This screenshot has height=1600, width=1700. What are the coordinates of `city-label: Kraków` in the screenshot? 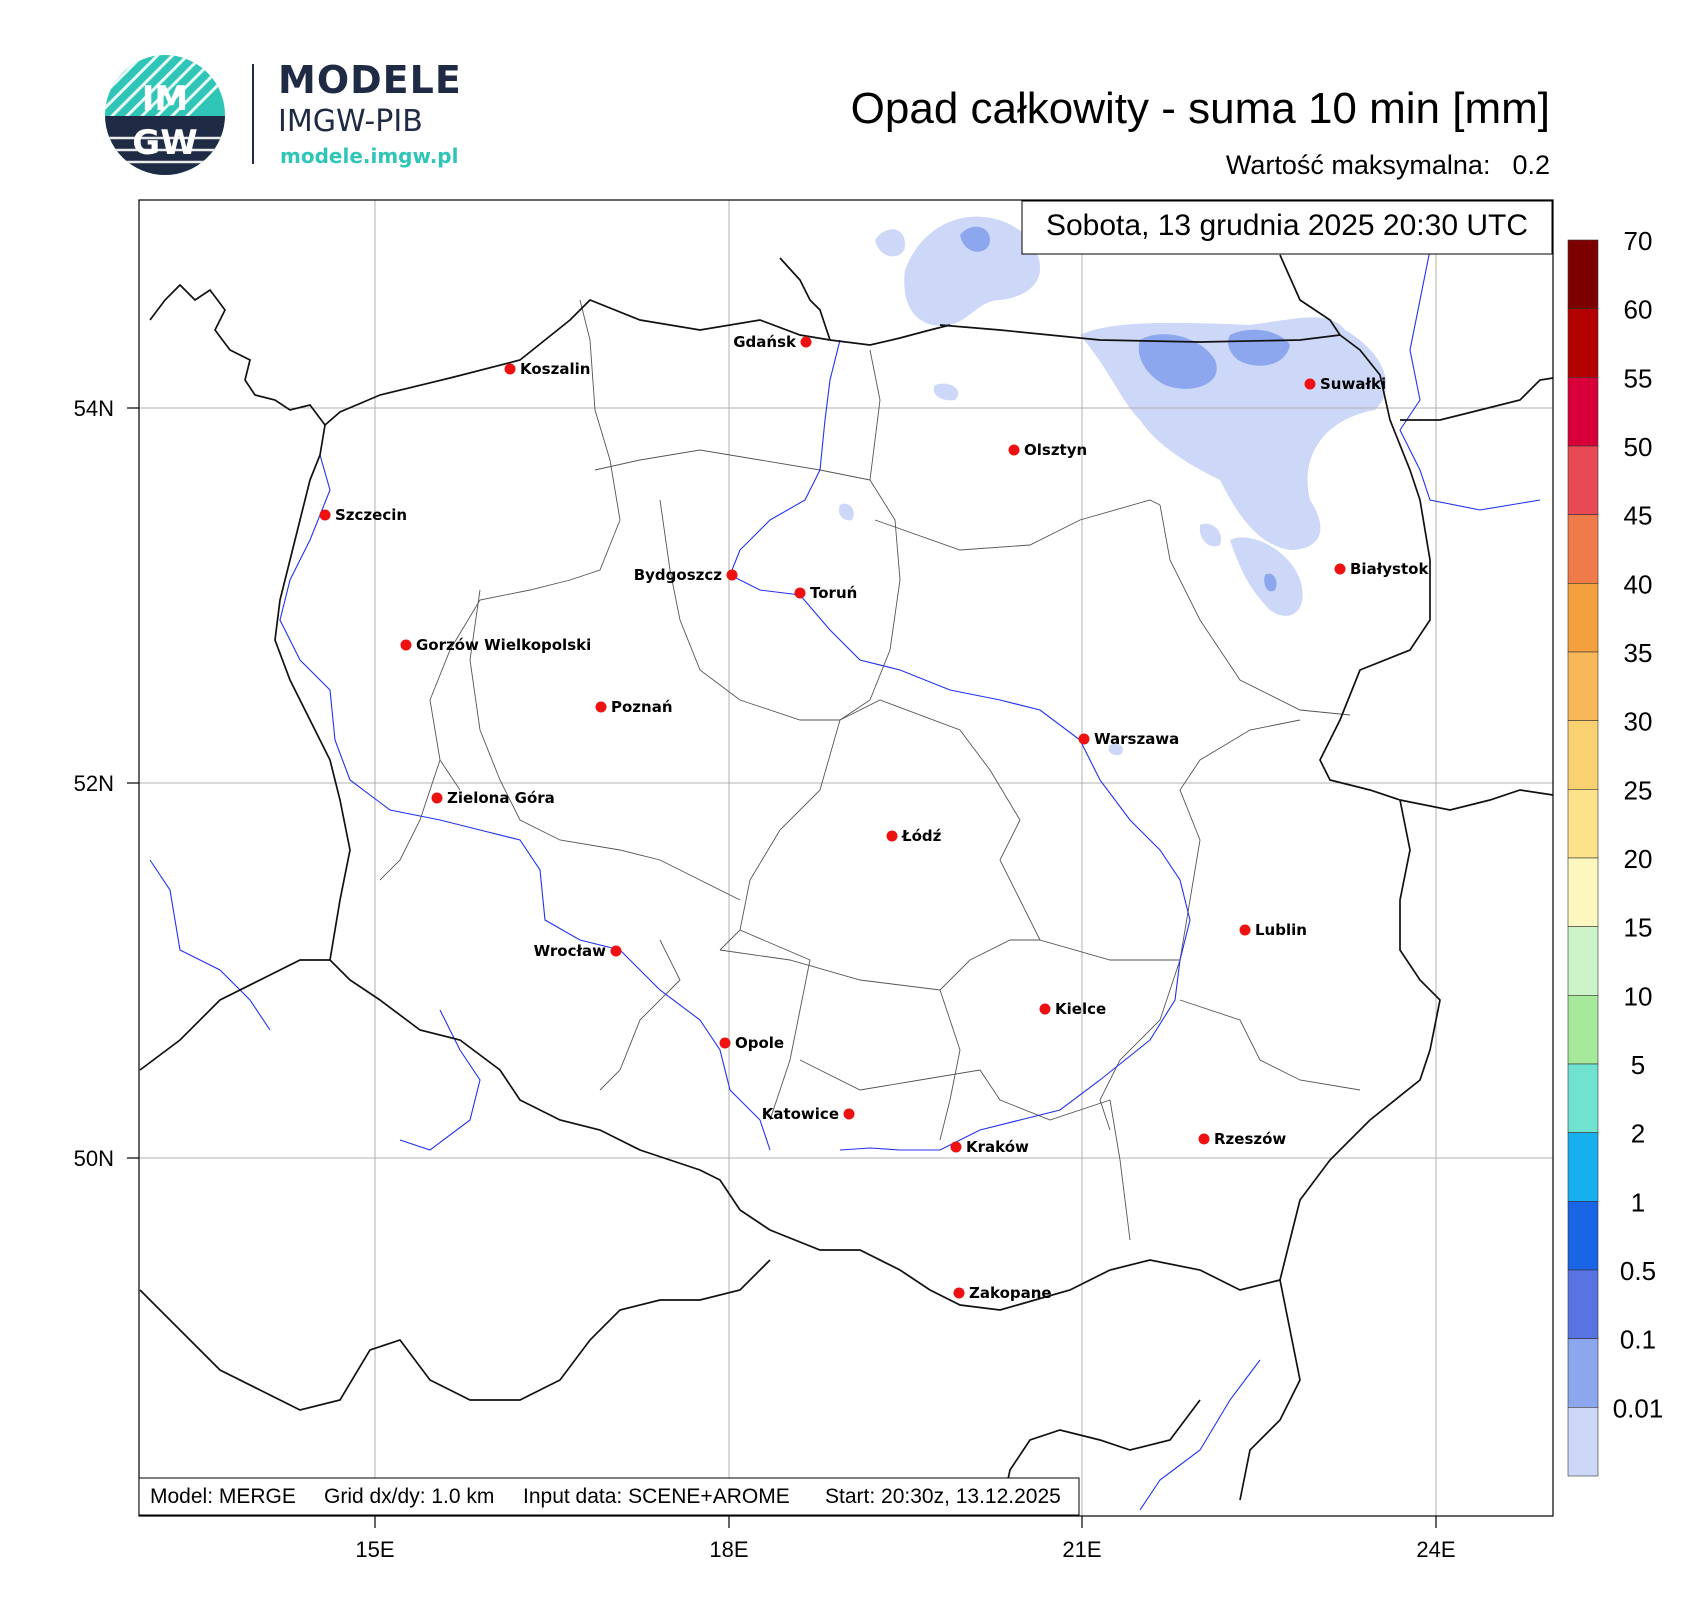 It's located at (997, 1147).